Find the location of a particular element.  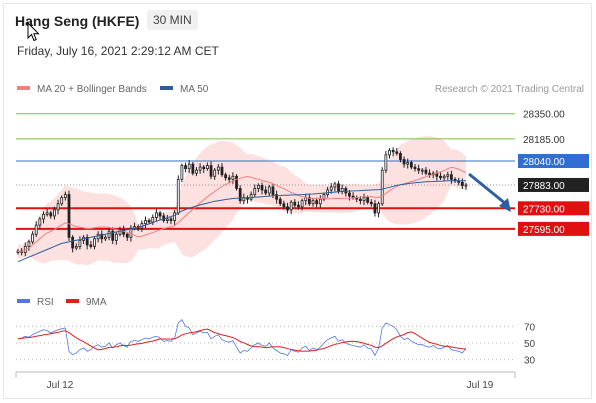

target-label: 28185.00 is located at coordinates (544, 140).